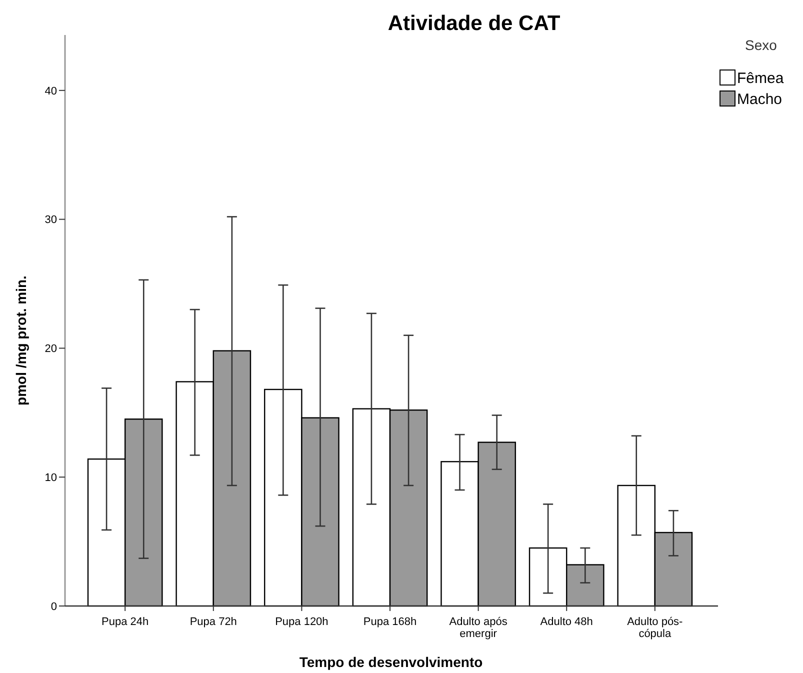 This screenshot has height=673, width=803. Describe the element at coordinates (390, 622) in the screenshot. I see `x-tick-label: Pupa 168h` at that location.